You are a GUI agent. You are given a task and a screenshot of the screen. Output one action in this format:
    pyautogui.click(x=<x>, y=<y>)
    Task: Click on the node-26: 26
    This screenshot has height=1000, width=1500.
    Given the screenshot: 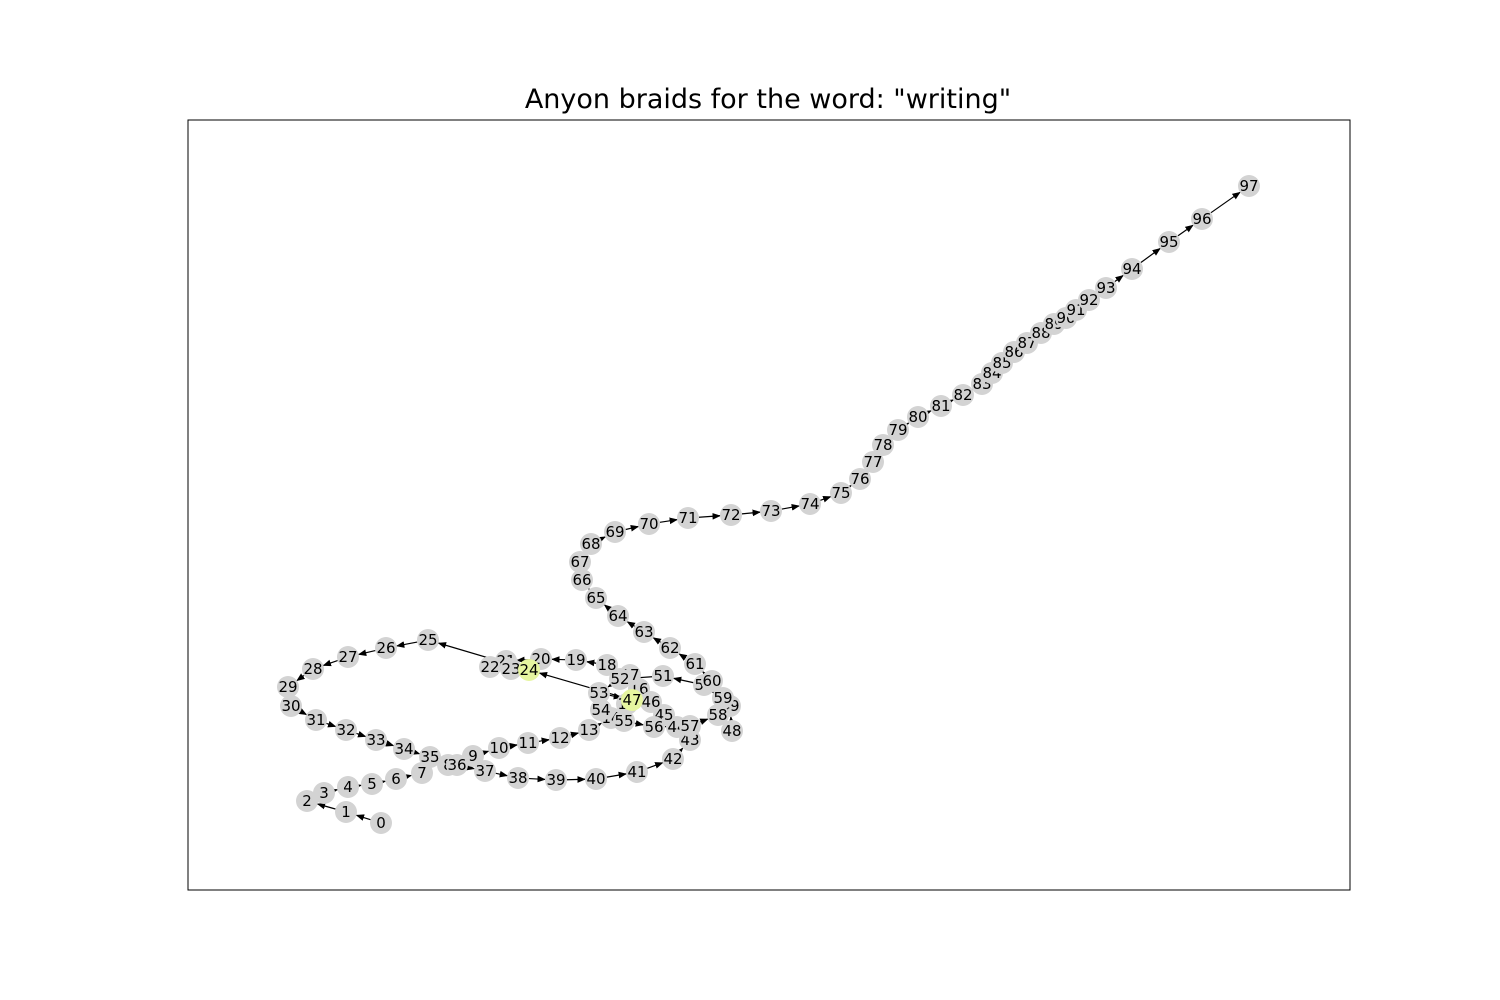 What is the action you would take?
    pyautogui.click(x=386, y=648)
    